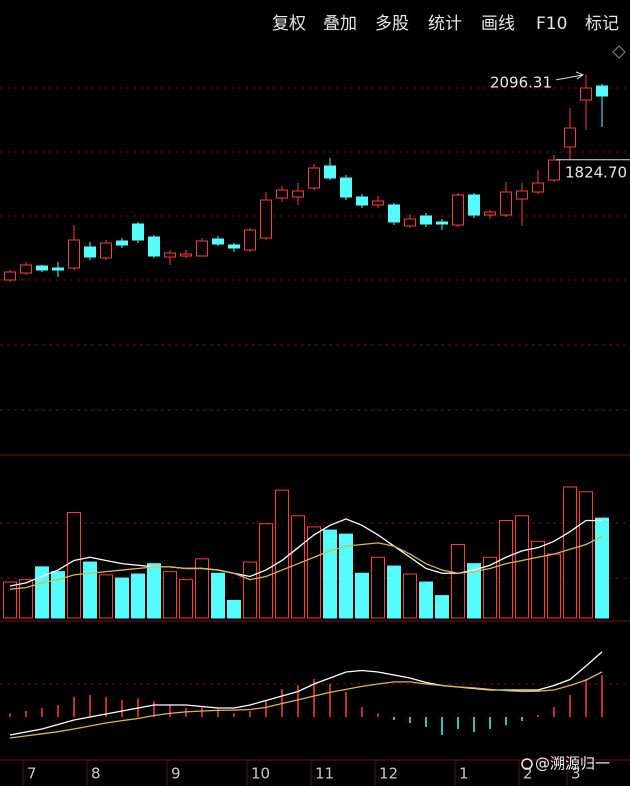 This screenshot has width=630, height=786. What do you see at coordinates (96, 774) in the screenshot?
I see `x-tick-label: 8` at bounding box center [96, 774].